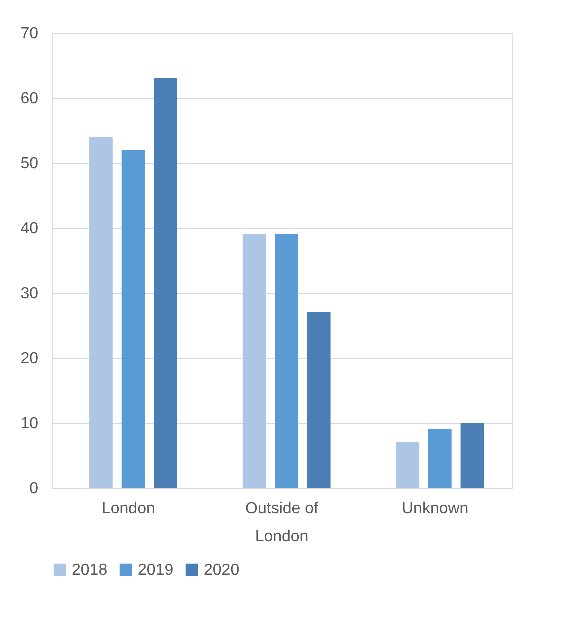 Image resolution: width=563 pixels, height=641 pixels. Describe the element at coordinates (129, 509) in the screenshot. I see `x-tick-label: London` at that location.